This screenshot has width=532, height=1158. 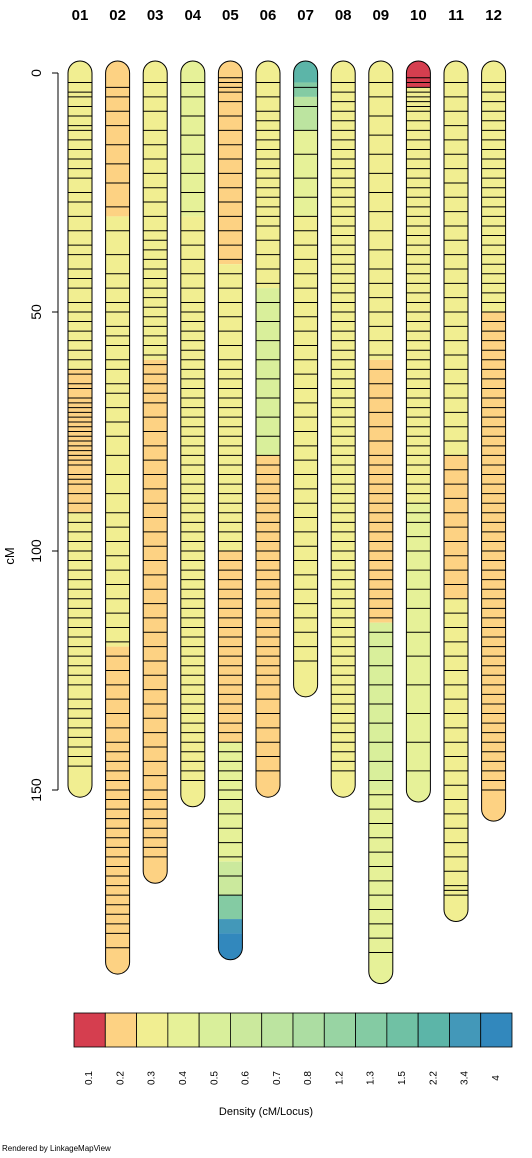 What do you see at coordinates (343, 15) in the screenshot?
I see `chromosome-label: 08` at bounding box center [343, 15].